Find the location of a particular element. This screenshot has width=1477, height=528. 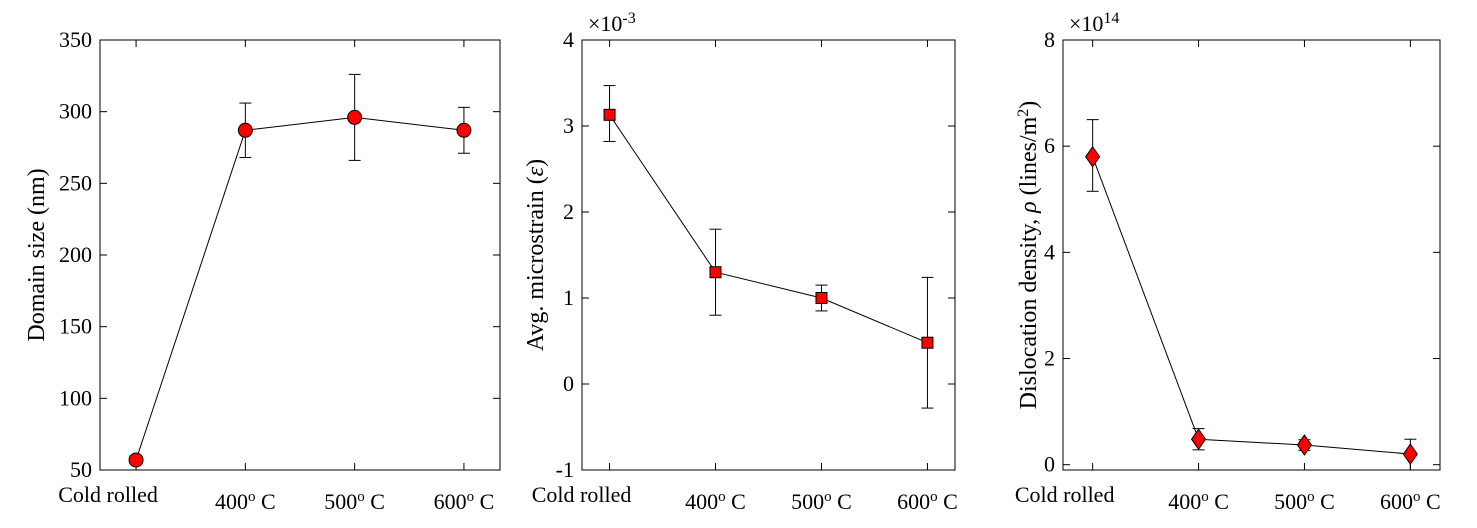

y-tick-label: 150 is located at coordinates (75, 326).